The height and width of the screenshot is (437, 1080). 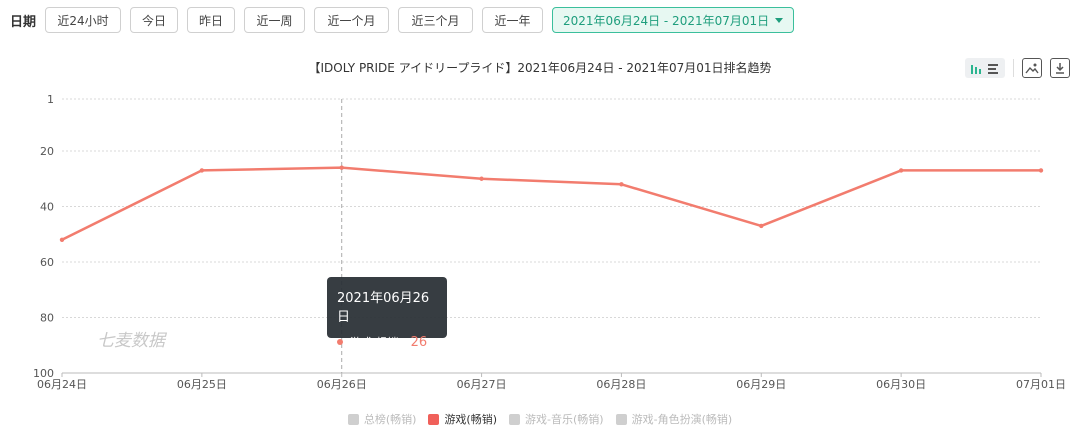 What do you see at coordinates (211, 20) in the screenshot?
I see `filter-yesterday-button: 昨日` at bounding box center [211, 20].